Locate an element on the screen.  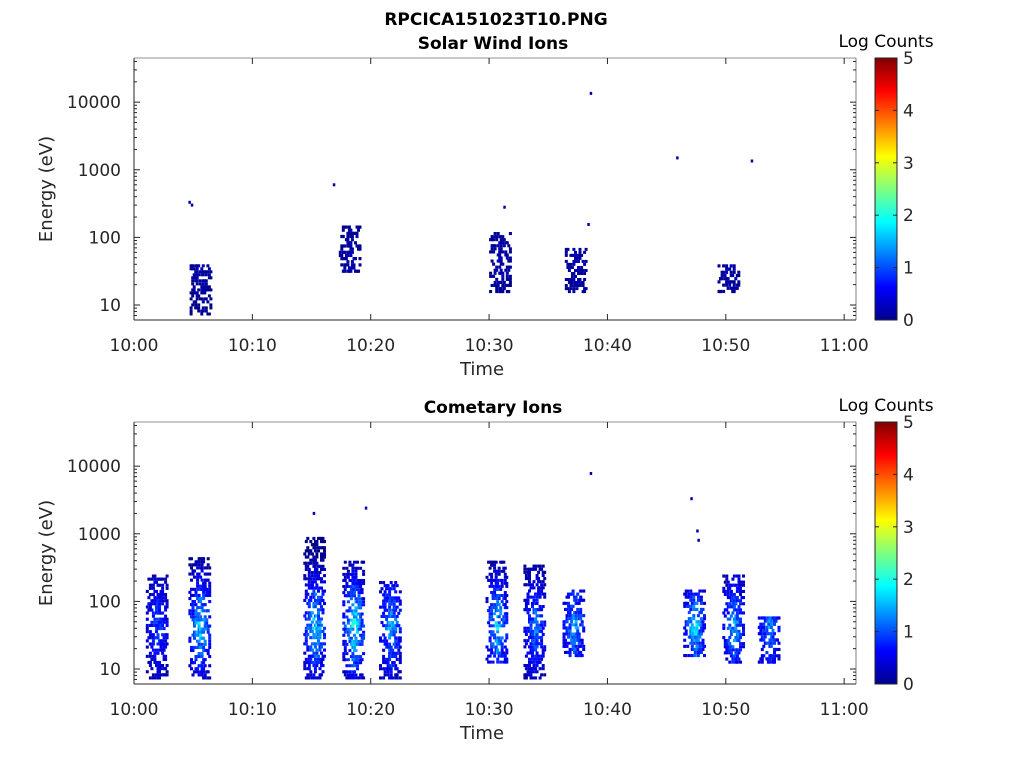
y-tick-label: 100 is located at coordinates (105, 238).